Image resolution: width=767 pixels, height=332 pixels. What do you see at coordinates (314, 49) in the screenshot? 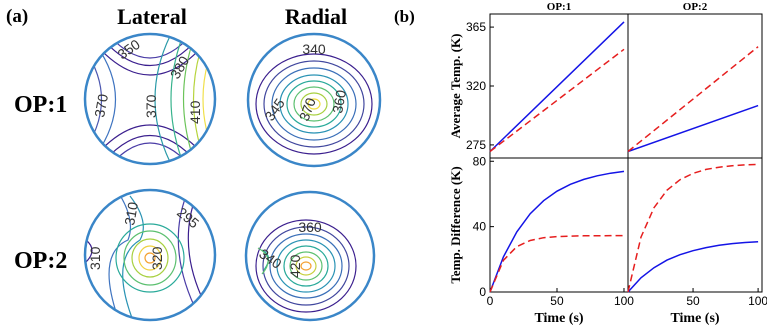
I see `contour-label: 340` at bounding box center [314, 49].